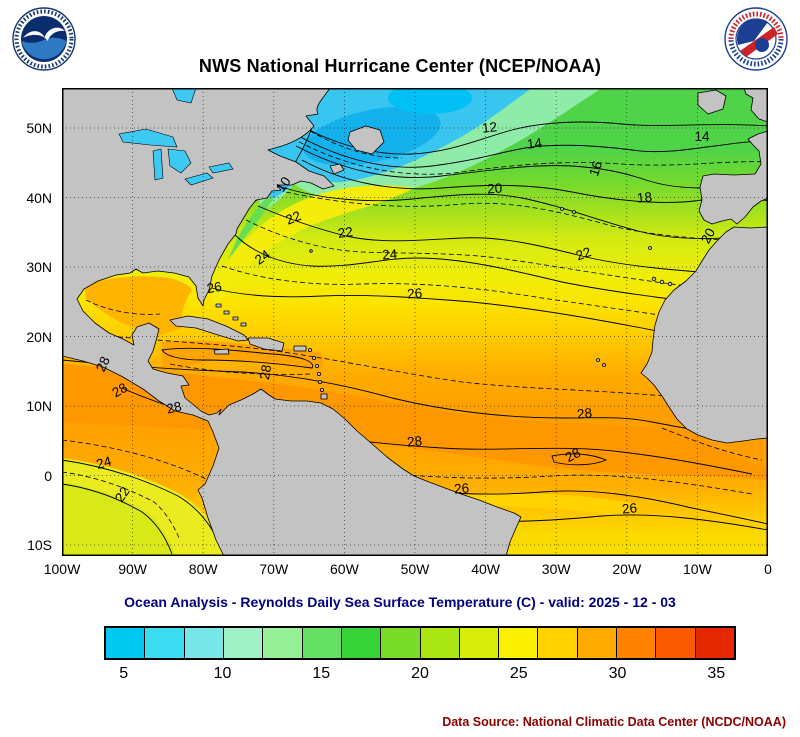 The height and width of the screenshot is (737, 800). What do you see at coordinates (274, 569) in the screenshot?
I see `x-tick-label: 70W` at bounding box center [274, 569].